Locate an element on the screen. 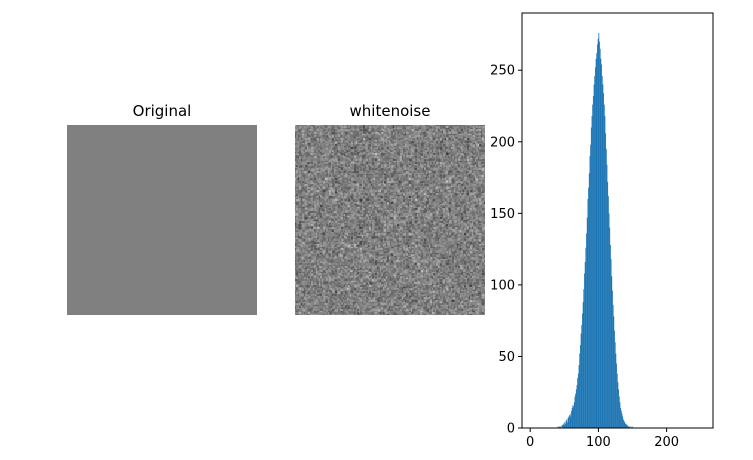 Image resolution: width=753 pixels, height=460 pixels. y-tick-label: 50 is located at coordinates (506, 357).